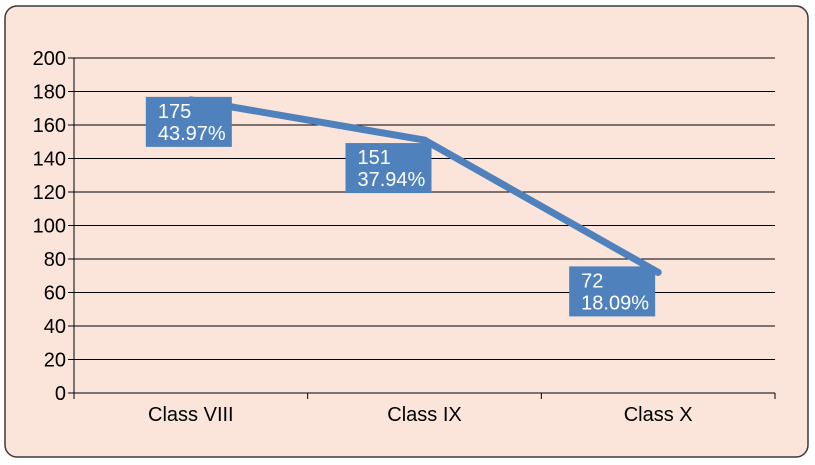 This screenshot has width=815, height=465. Describe the element at coordinates (592, 281) in the screenshot. I see `data-label-value: 72` at that location.